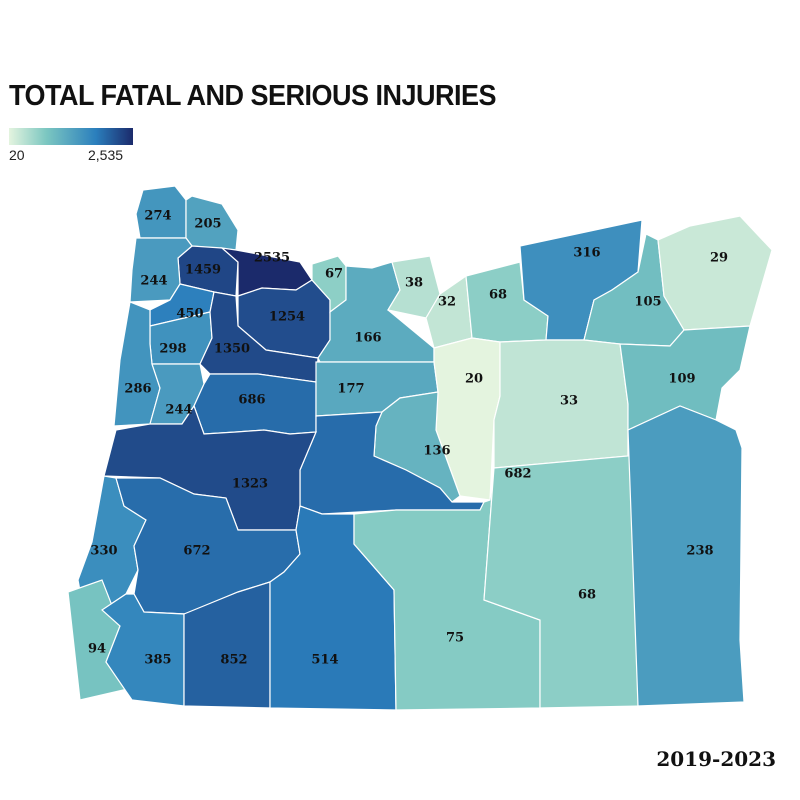 The height and width of the screenshot is (800, 800). I want to click on county-value-label: 316, so click(586, 253).